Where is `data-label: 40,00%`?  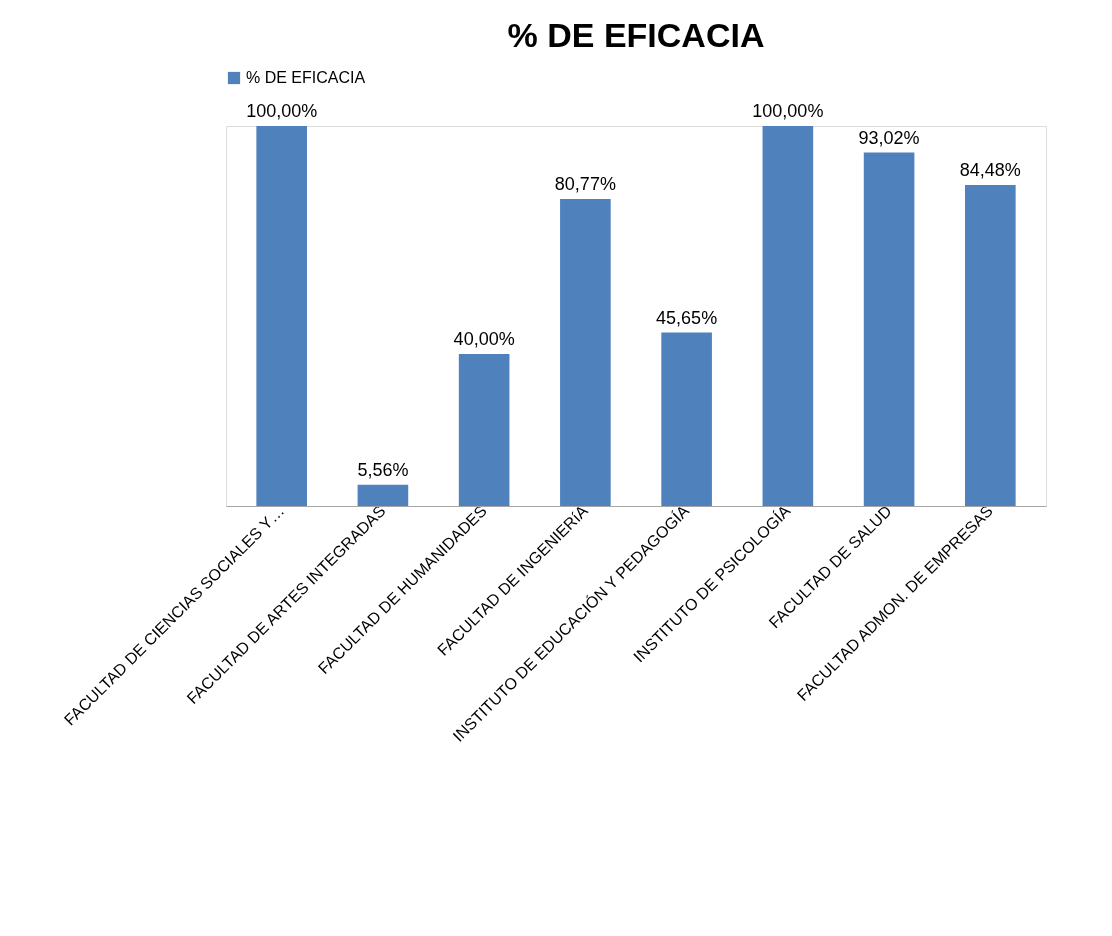
data-label: 40,00% is located at coordinates (484, 339).